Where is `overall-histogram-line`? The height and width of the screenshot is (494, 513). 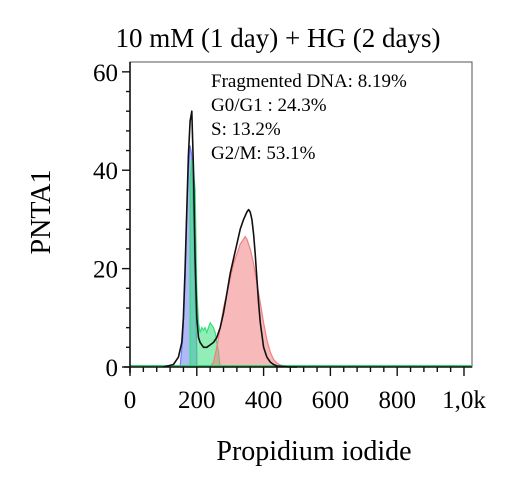 overall-histogram-line is located at coordinates (230, 239).